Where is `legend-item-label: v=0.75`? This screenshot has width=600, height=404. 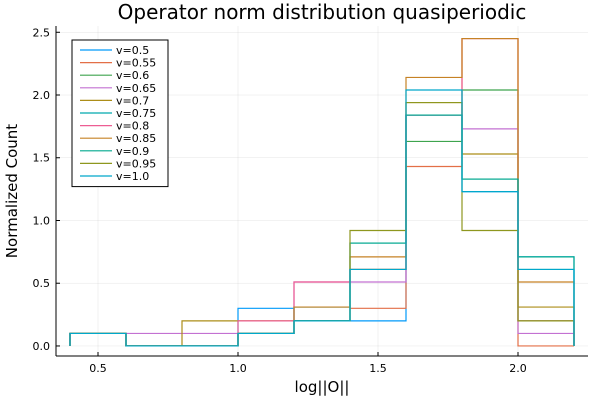
legend-item-label: v=0.75 is located at coordinates (136, 113).